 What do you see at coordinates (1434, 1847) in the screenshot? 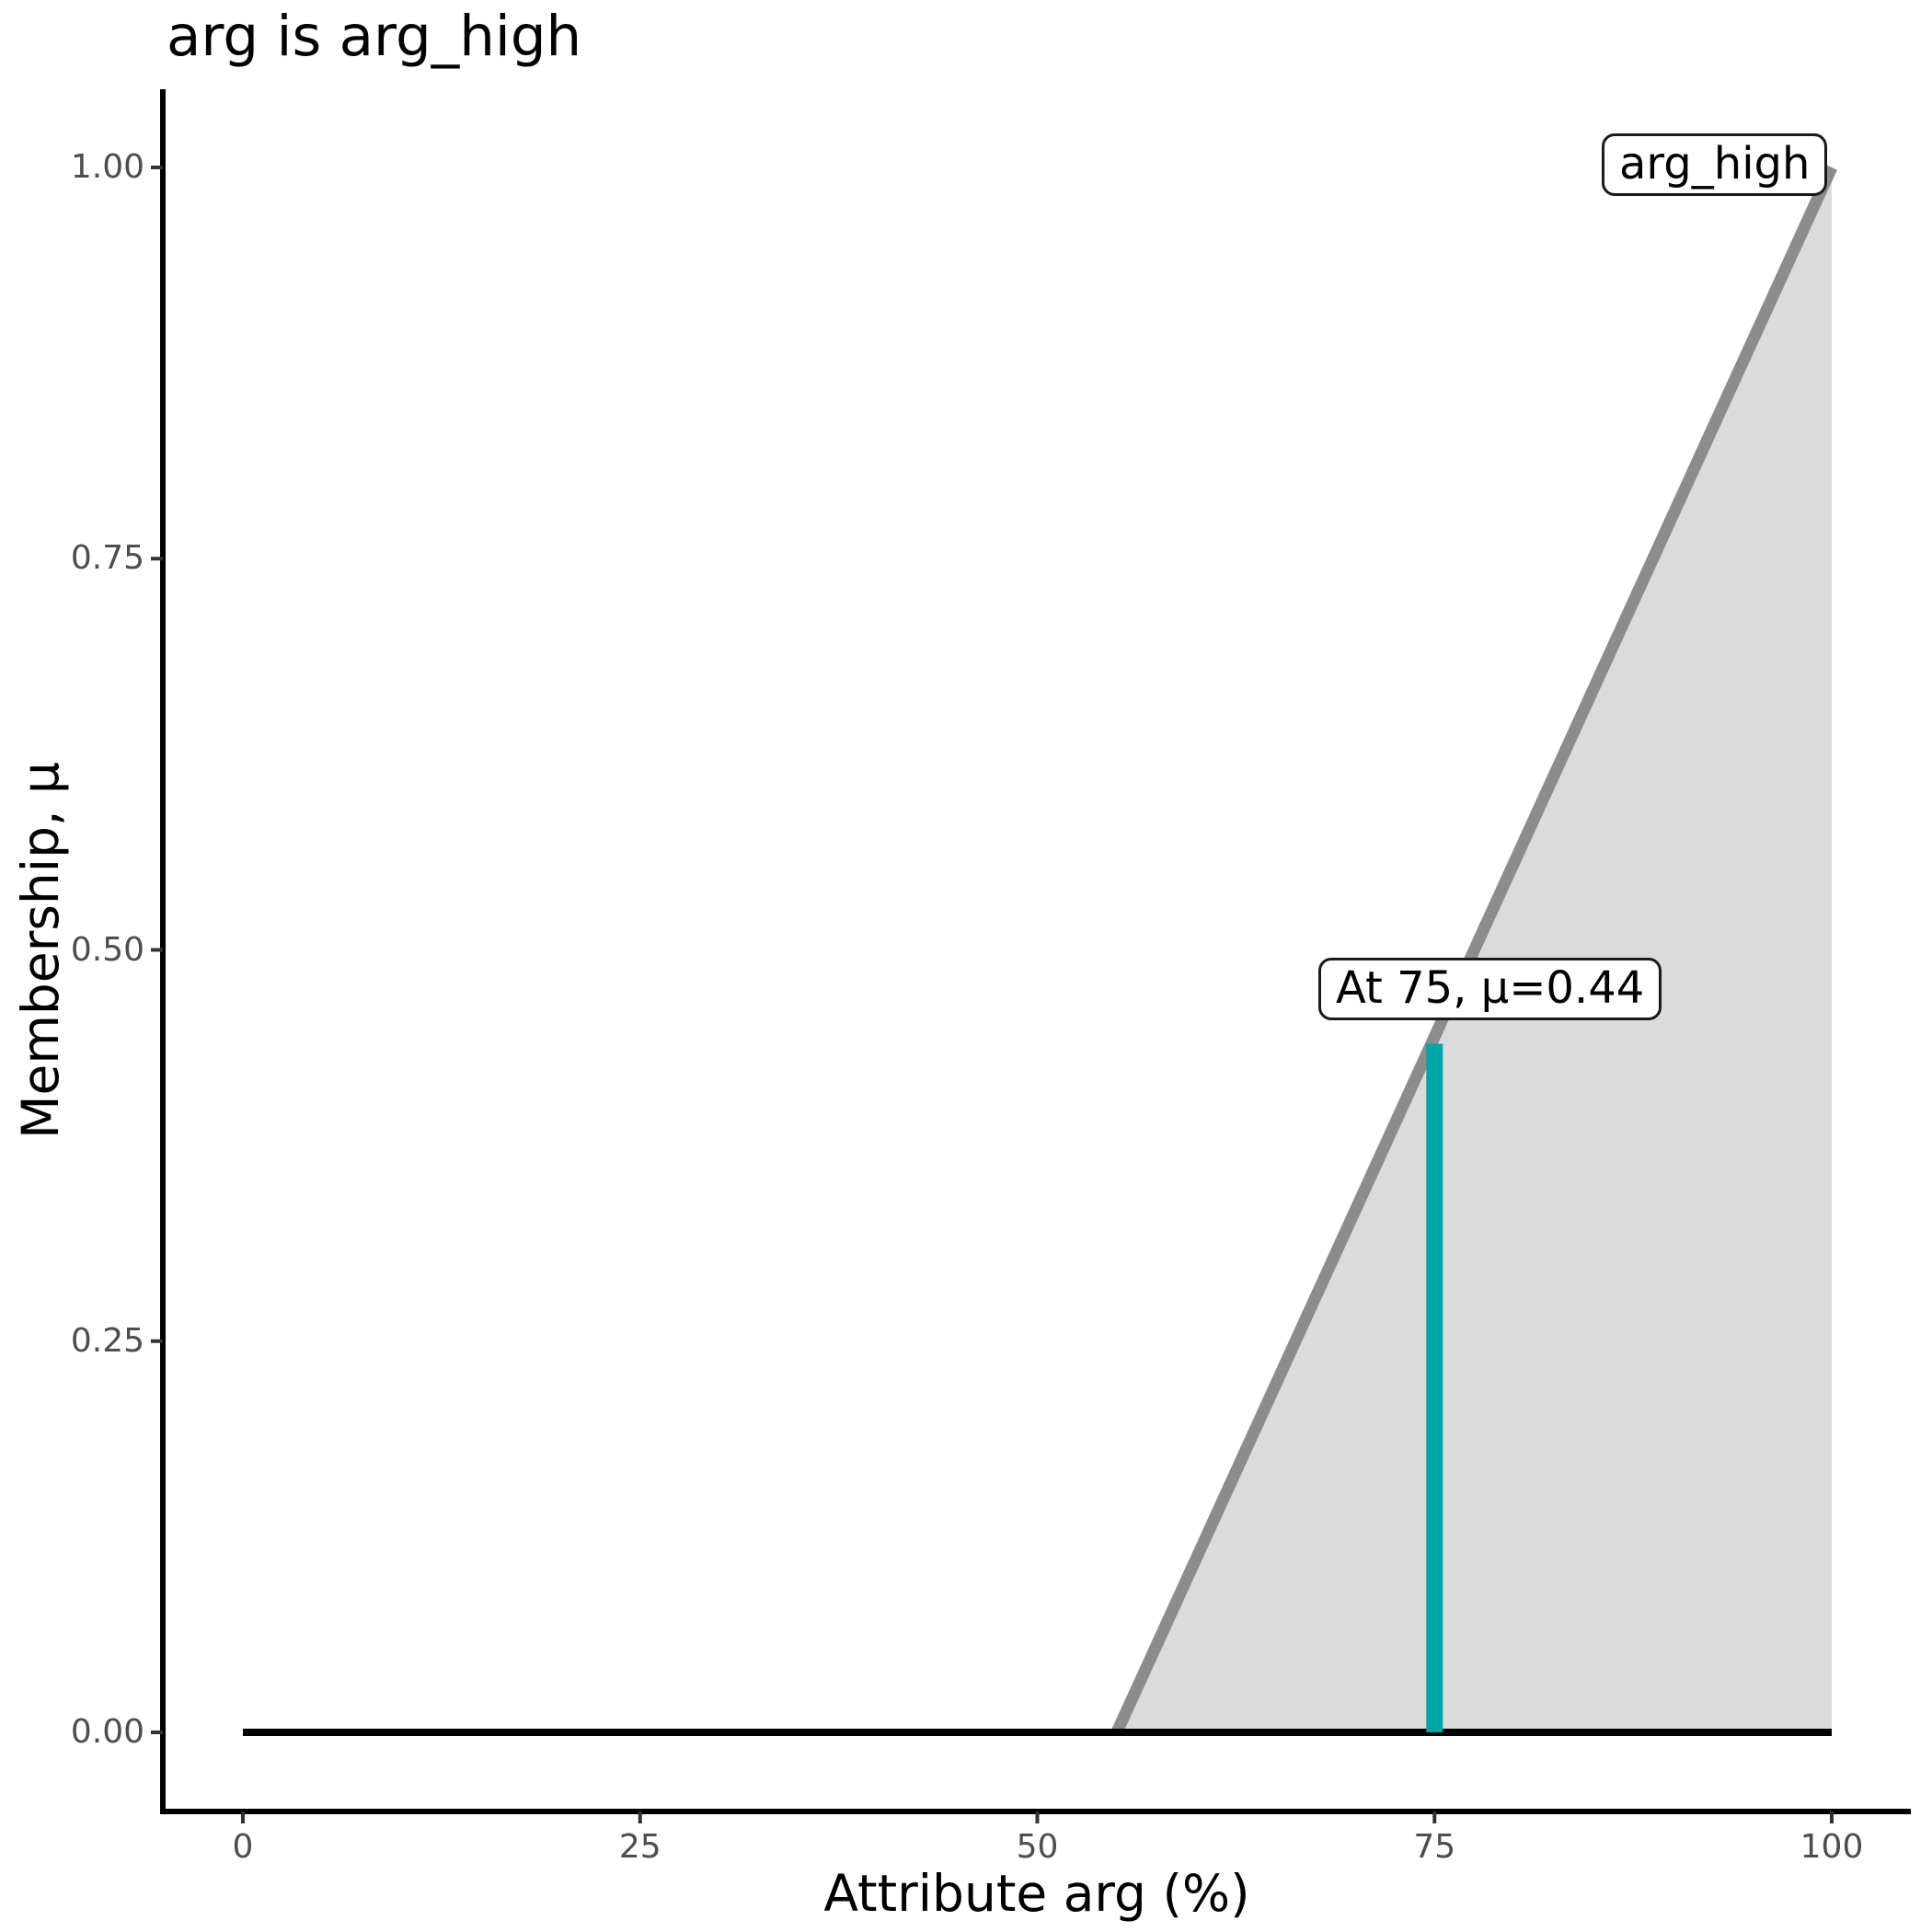
I see `x-tick-label-75: 75` at bounding box center [1434, 1847].